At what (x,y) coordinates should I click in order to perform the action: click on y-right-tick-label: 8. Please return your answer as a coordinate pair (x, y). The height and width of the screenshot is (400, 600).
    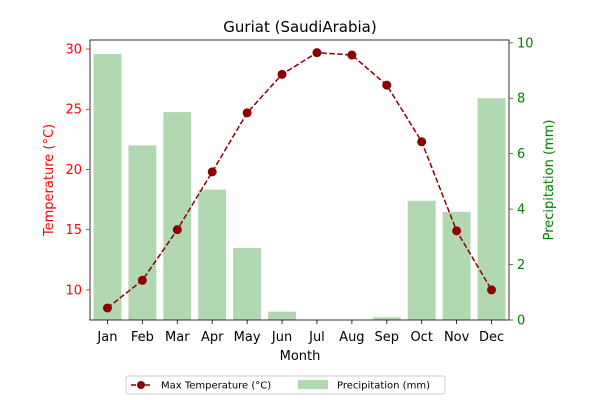
    Looking at the image, I should click on (521, 99).